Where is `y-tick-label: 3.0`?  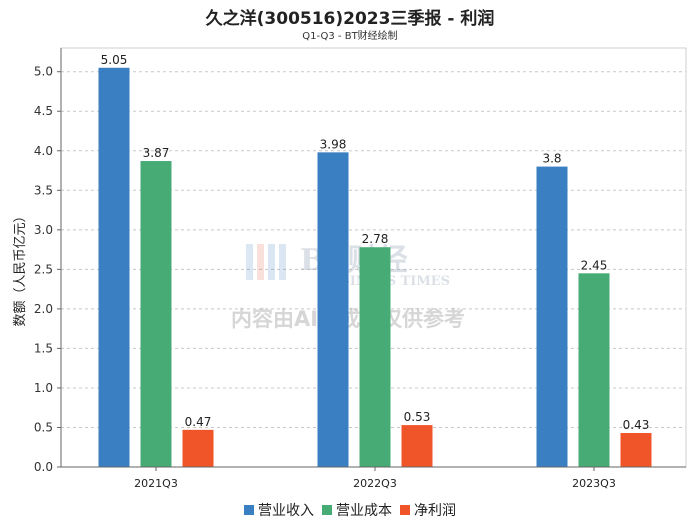
y-tick-label: 3.0 is located at coordinates (43, 230).